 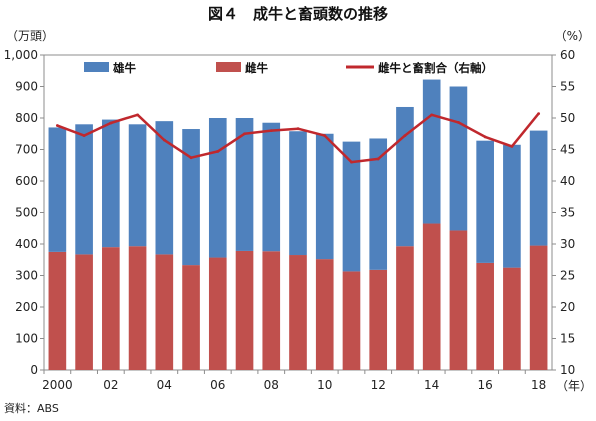 I want to click on y-right-tick-label: 15, so click(x=567, y=339).